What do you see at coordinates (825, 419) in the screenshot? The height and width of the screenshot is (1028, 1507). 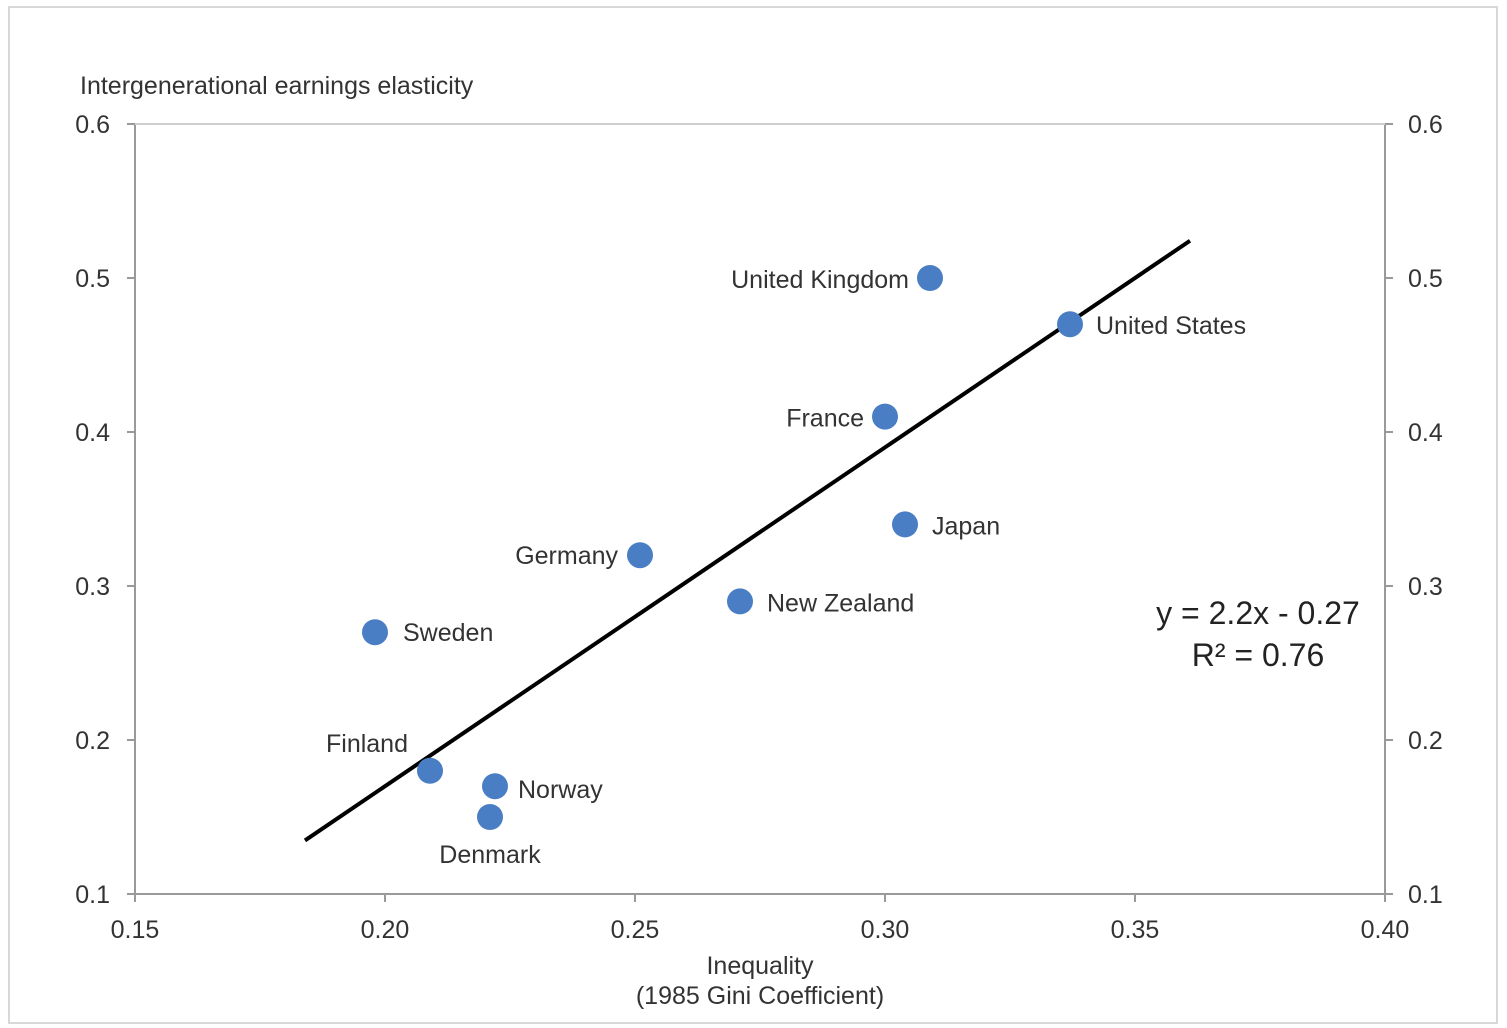 I see `point-label-france: France` at bounding box center [825, 419].